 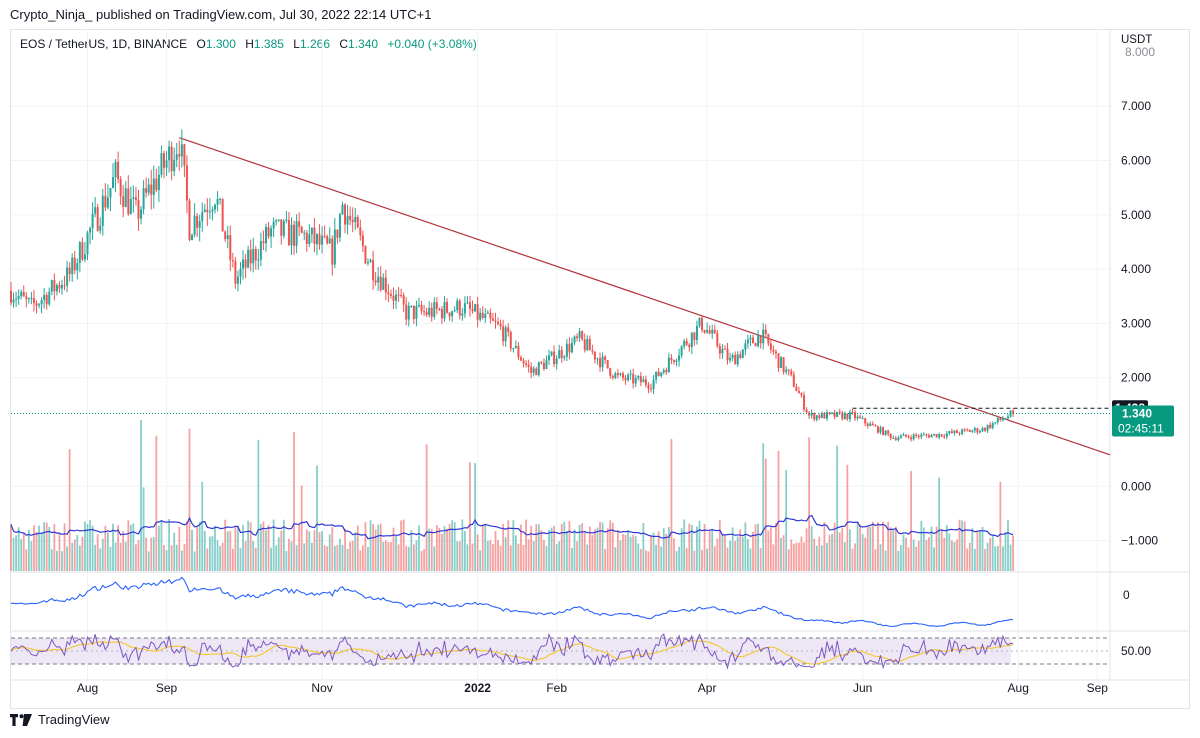 I want to click on symbol-name: EOS / TetherUS, 1D, BINANCE, so click(x=104, y=44).